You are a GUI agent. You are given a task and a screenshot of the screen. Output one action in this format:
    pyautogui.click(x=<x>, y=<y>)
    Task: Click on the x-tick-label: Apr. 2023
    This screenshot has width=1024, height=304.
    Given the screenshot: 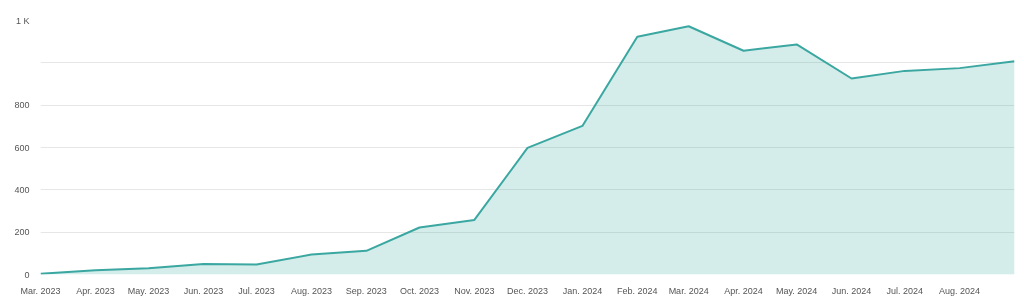 What is the action you would take?
    pyautogui.click(x=95, y=290)
    